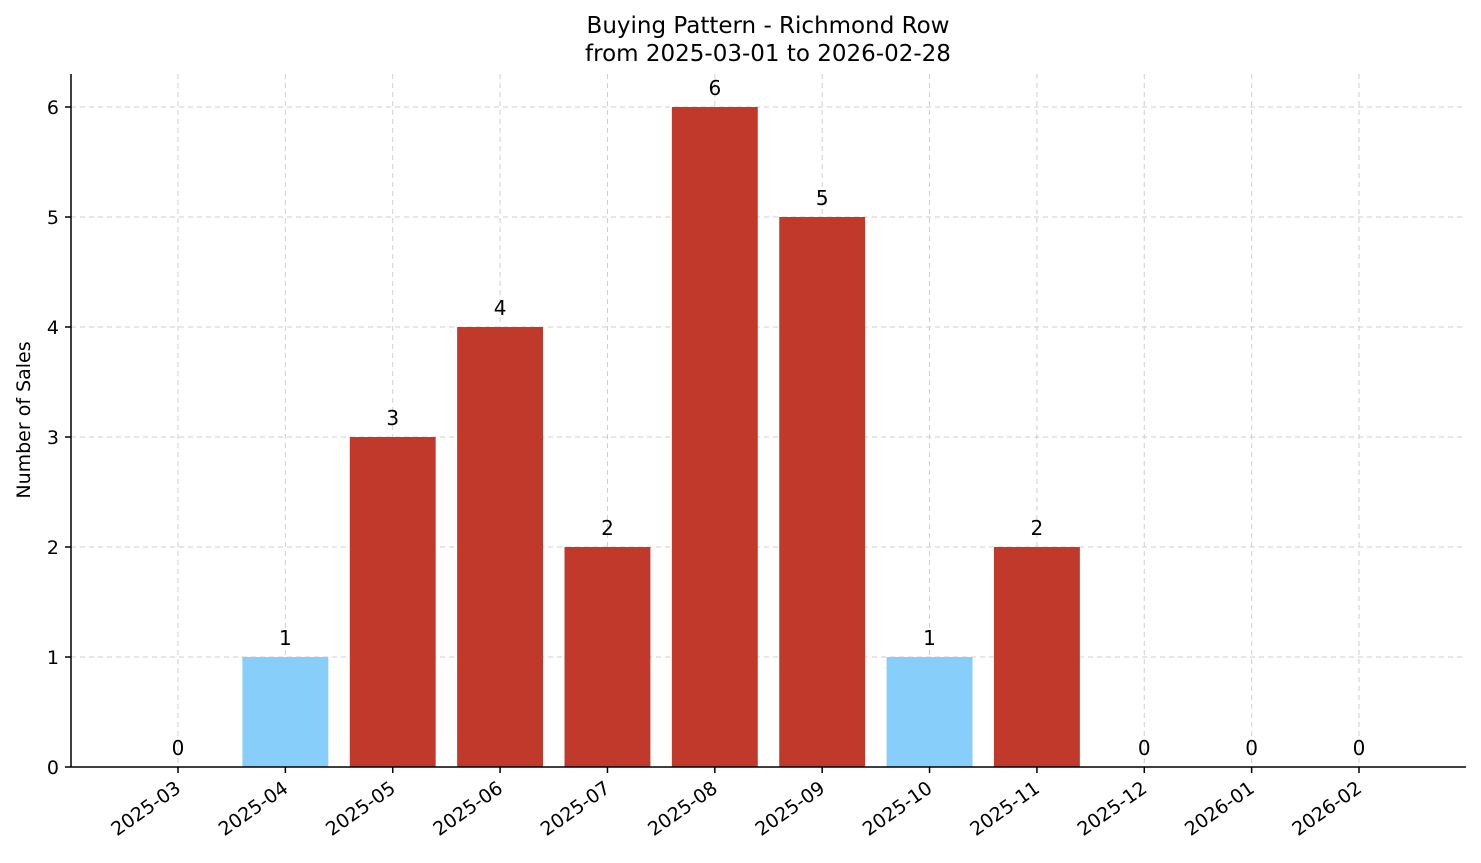 The width and height of the screenshot is (1481, 863). Describe the element at coordinates (714, 88) in the screenshot. I see `data-label-2025-08: 6` at that location.